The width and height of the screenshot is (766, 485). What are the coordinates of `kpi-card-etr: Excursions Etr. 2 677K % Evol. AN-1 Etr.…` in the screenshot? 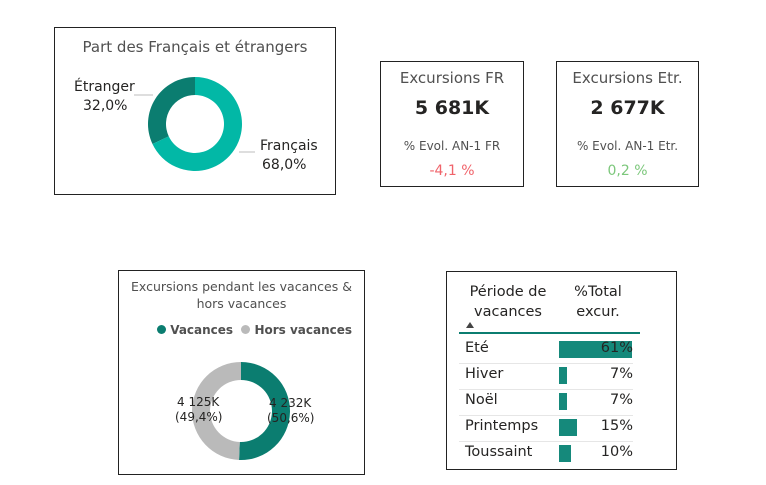 It's located at (627, 124).